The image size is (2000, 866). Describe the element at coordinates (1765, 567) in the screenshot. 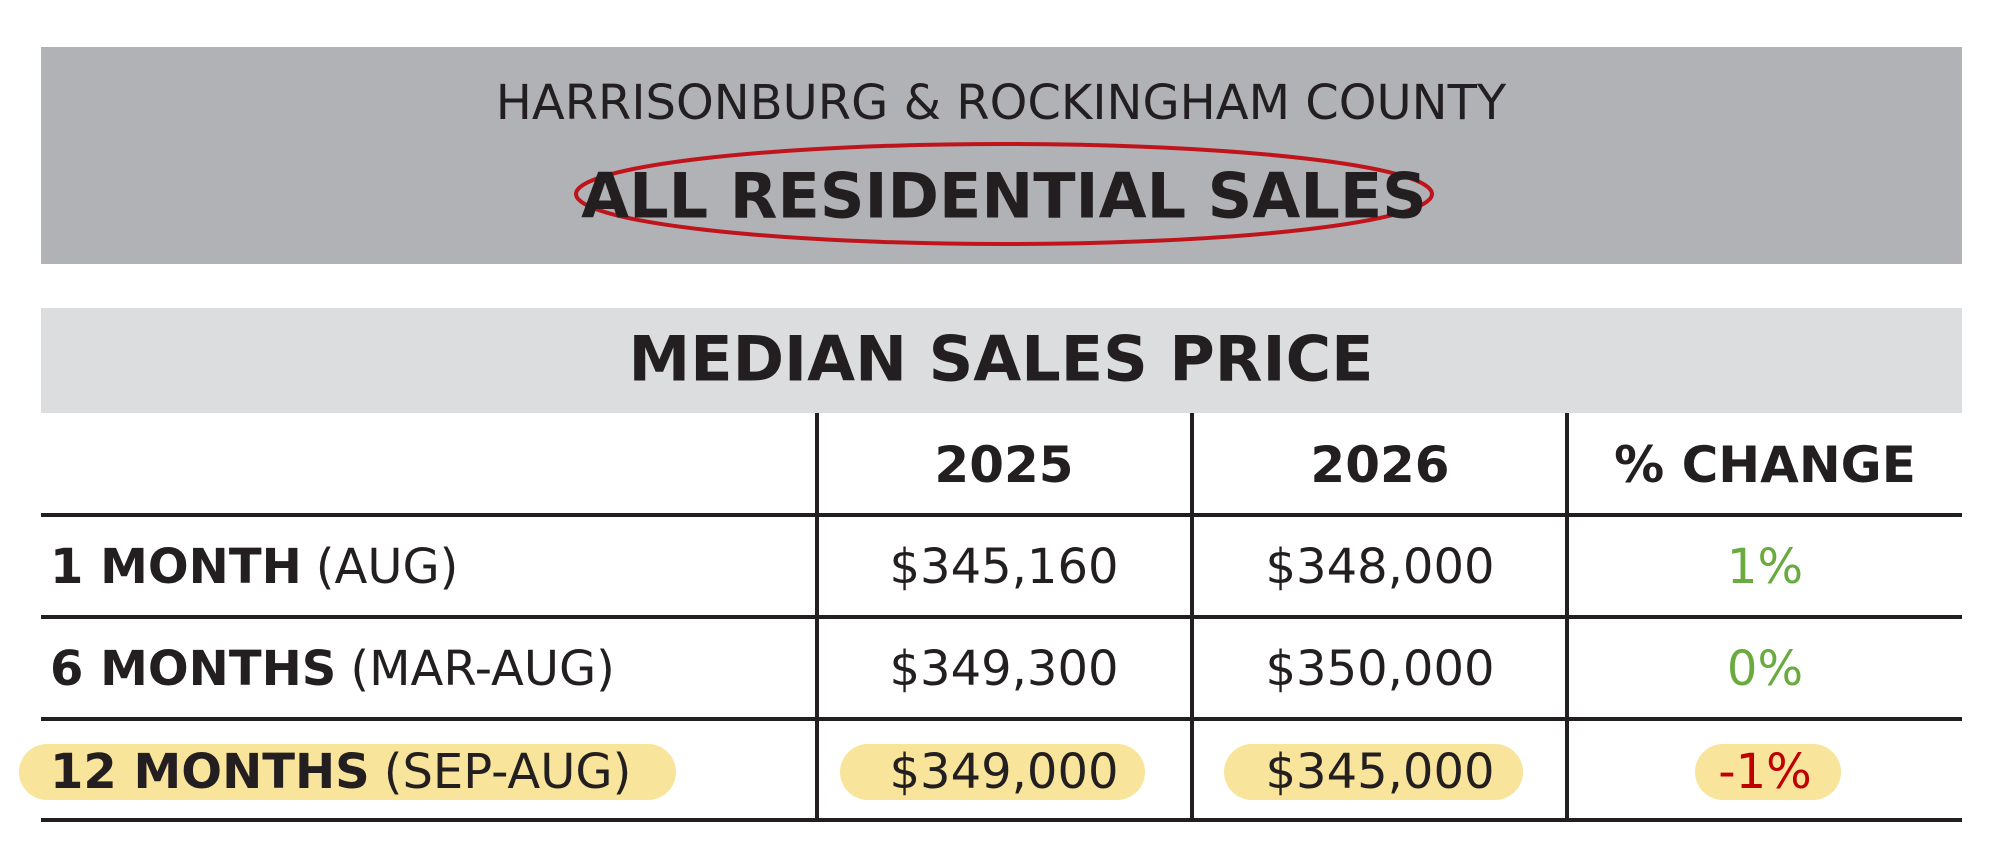

I see `change: 1%` at that location.